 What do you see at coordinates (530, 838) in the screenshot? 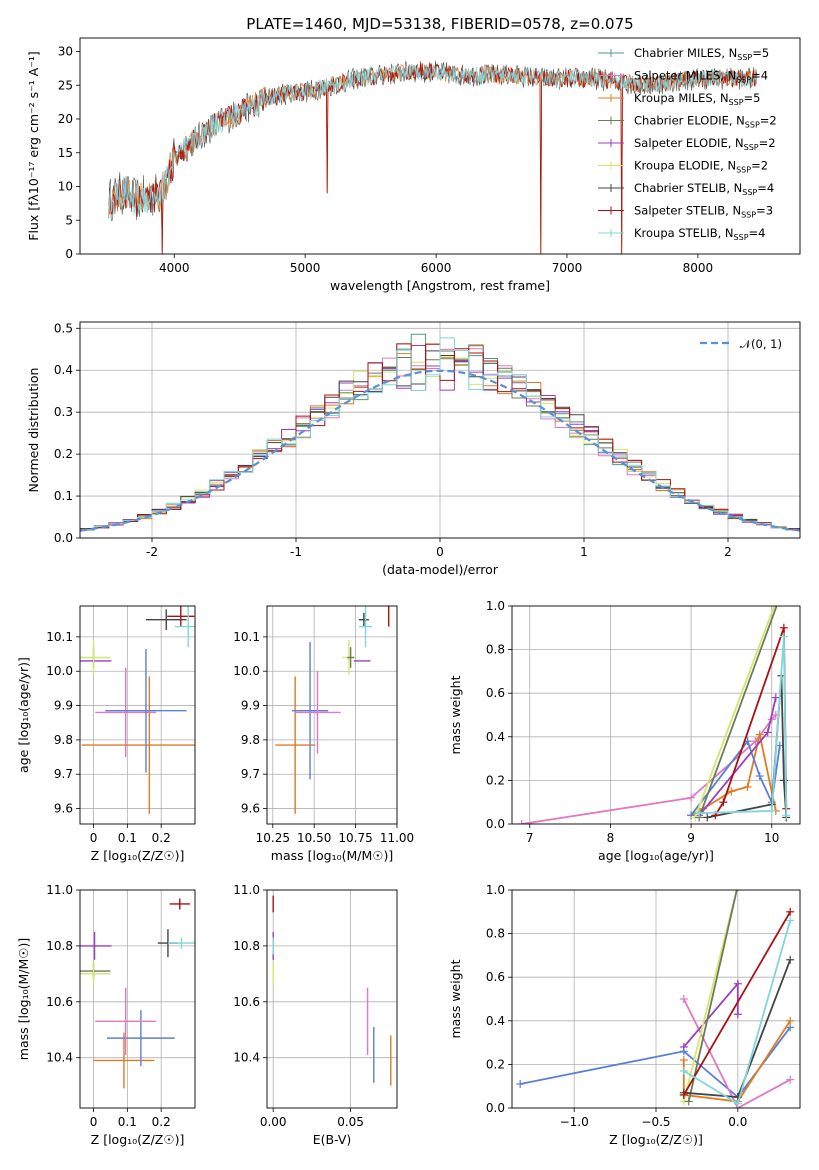
I see `x-tick-label: 7` at bounding box center [530, 838].